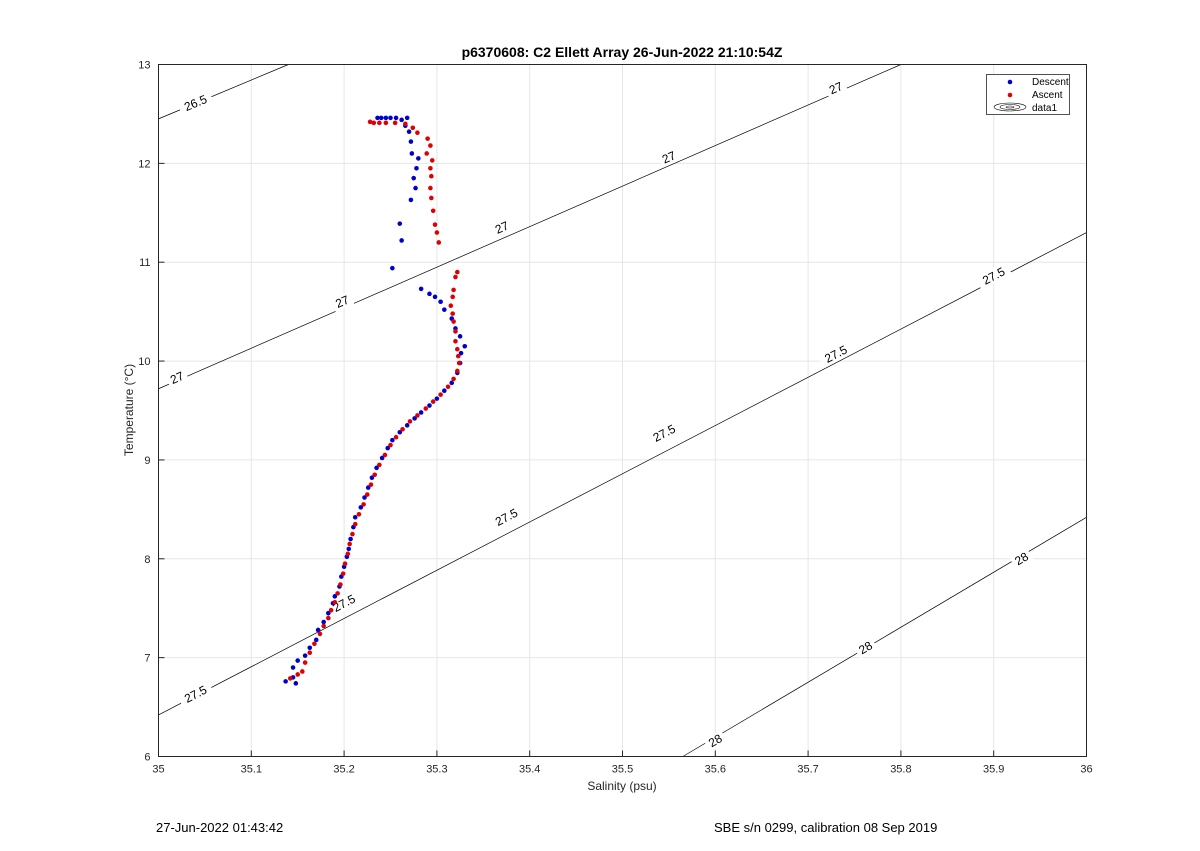  Describe the element at coordinates (144, 66) in the screenshot. I see `y-tick-label: 13` at that location.